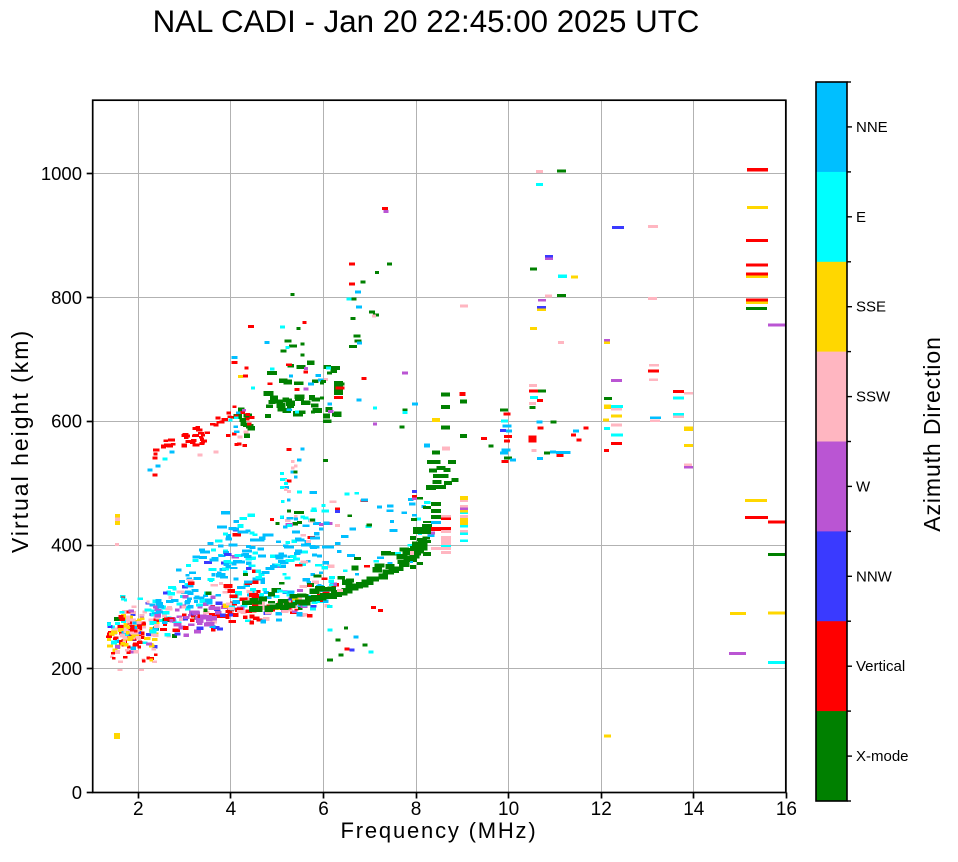 This screenshot has width=958, height=862. I want to click on svg-text: NNW, so click(874, 576).